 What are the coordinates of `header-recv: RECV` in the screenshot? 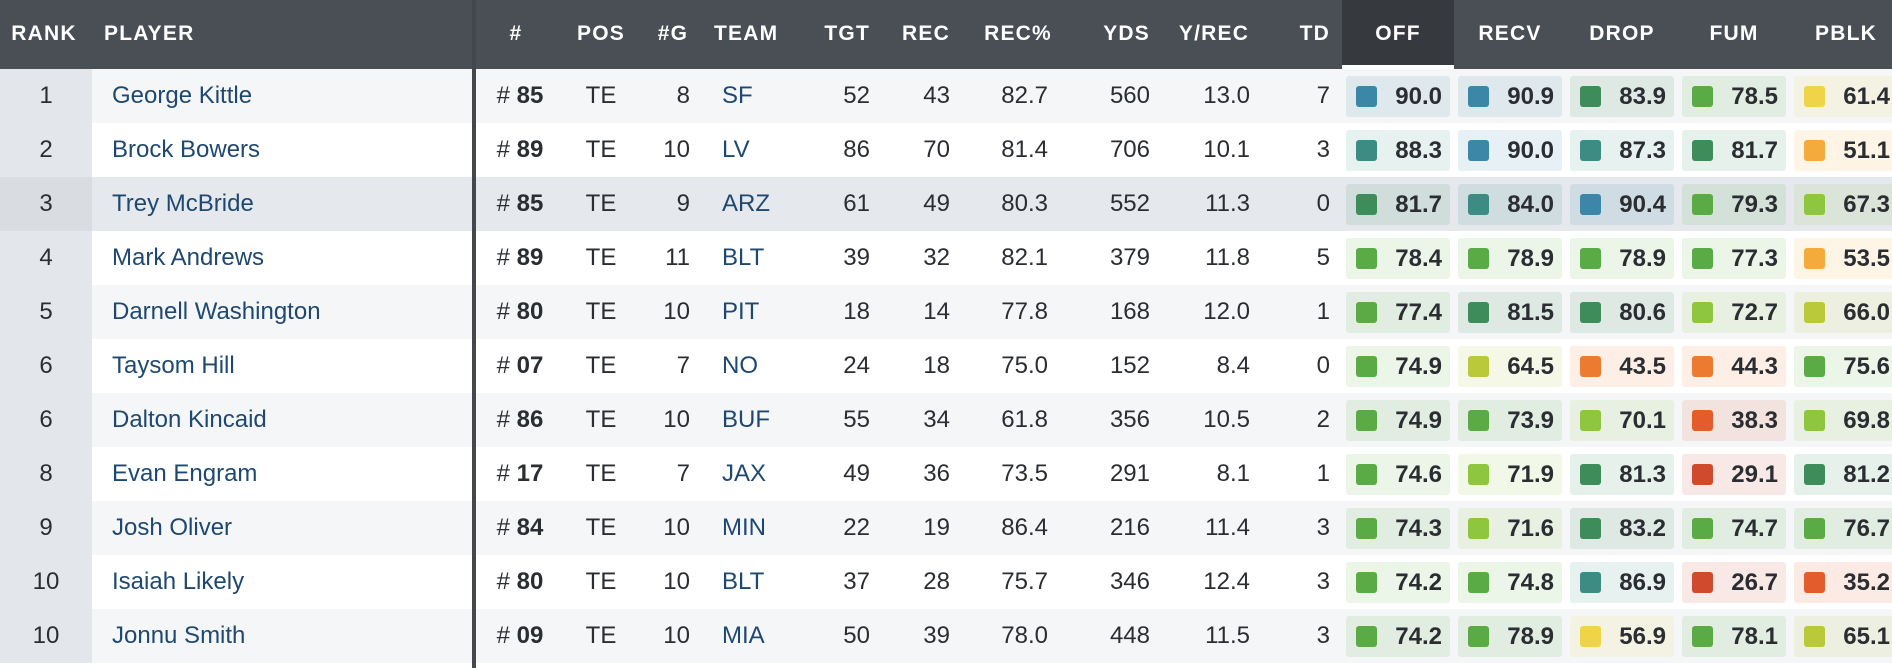 It's located at (1510, 33).